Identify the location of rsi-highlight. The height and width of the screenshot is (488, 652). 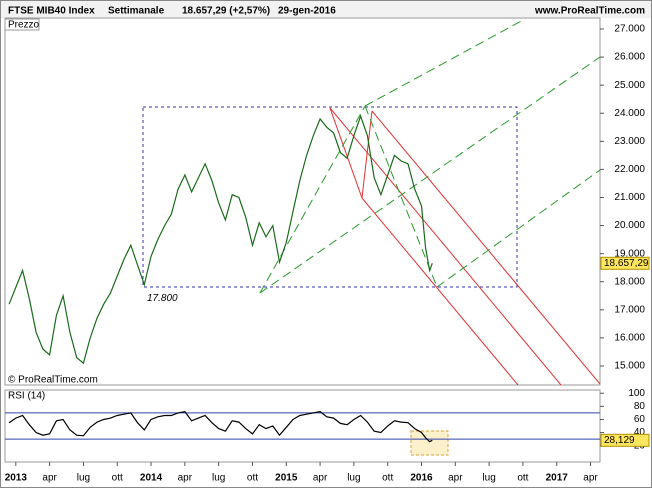
(429, 443).